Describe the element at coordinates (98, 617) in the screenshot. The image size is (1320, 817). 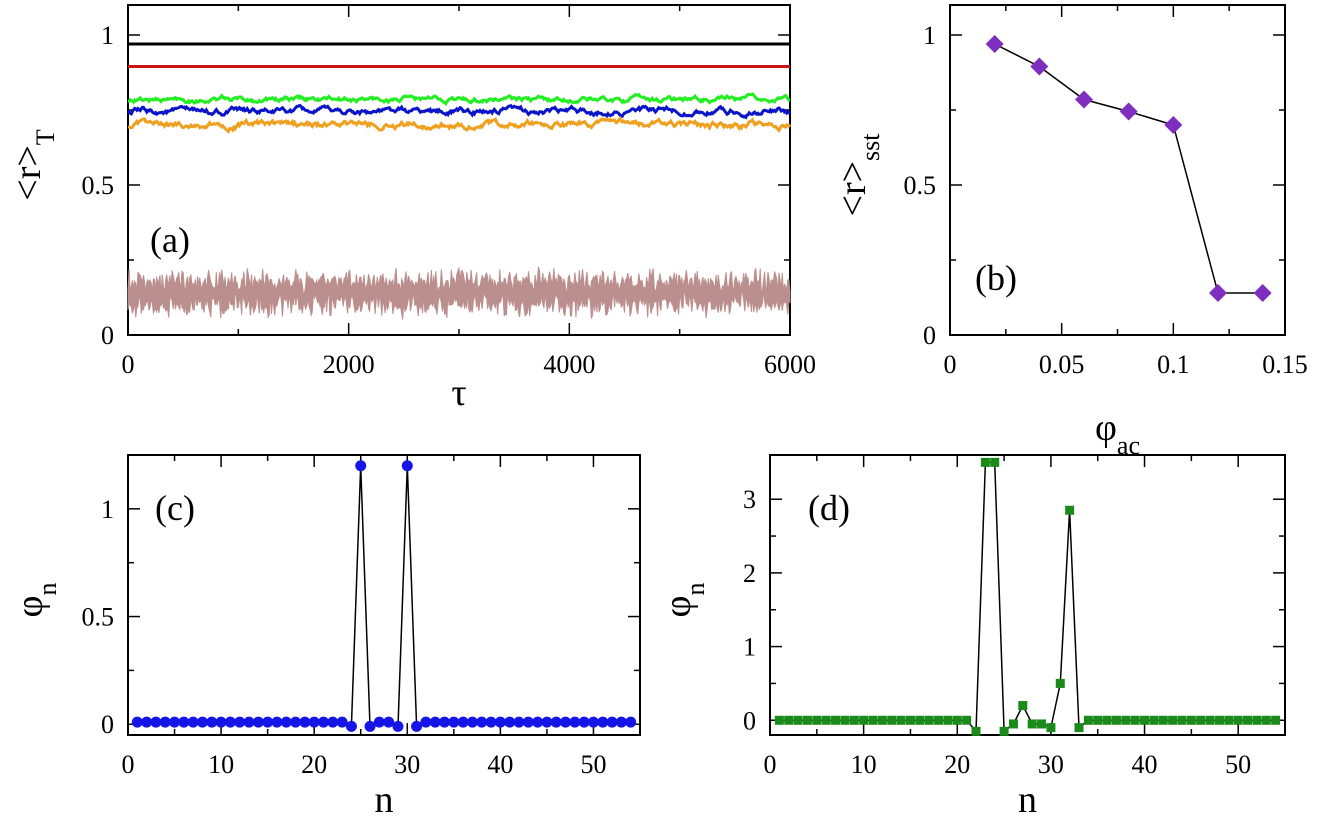
I see `y-tick-label: 0.5` at that location.